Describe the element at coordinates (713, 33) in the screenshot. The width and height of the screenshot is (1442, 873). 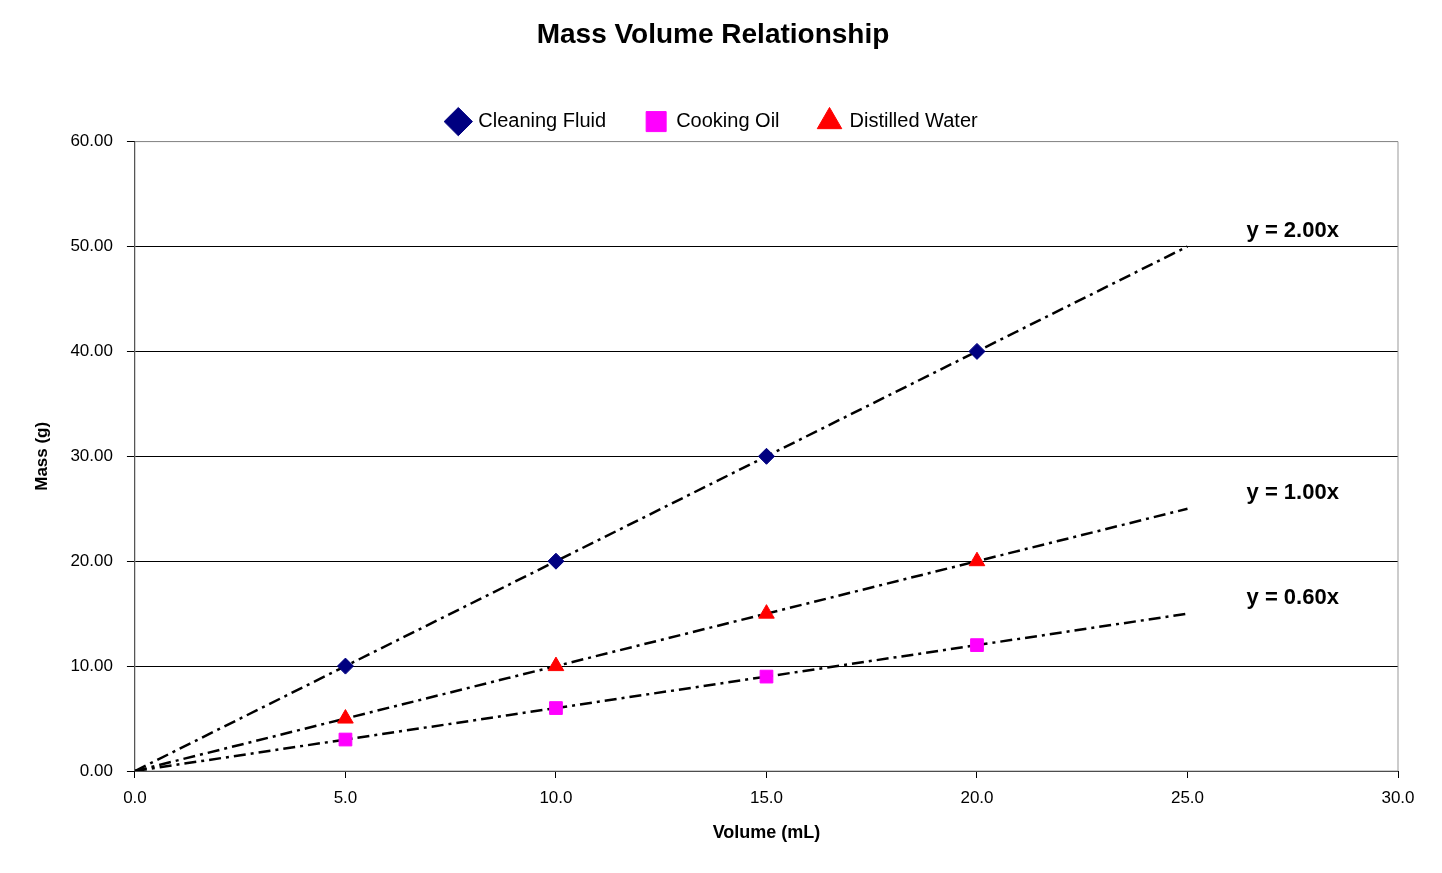
I see `chart-title: Mass Volume Relationship` at that location.